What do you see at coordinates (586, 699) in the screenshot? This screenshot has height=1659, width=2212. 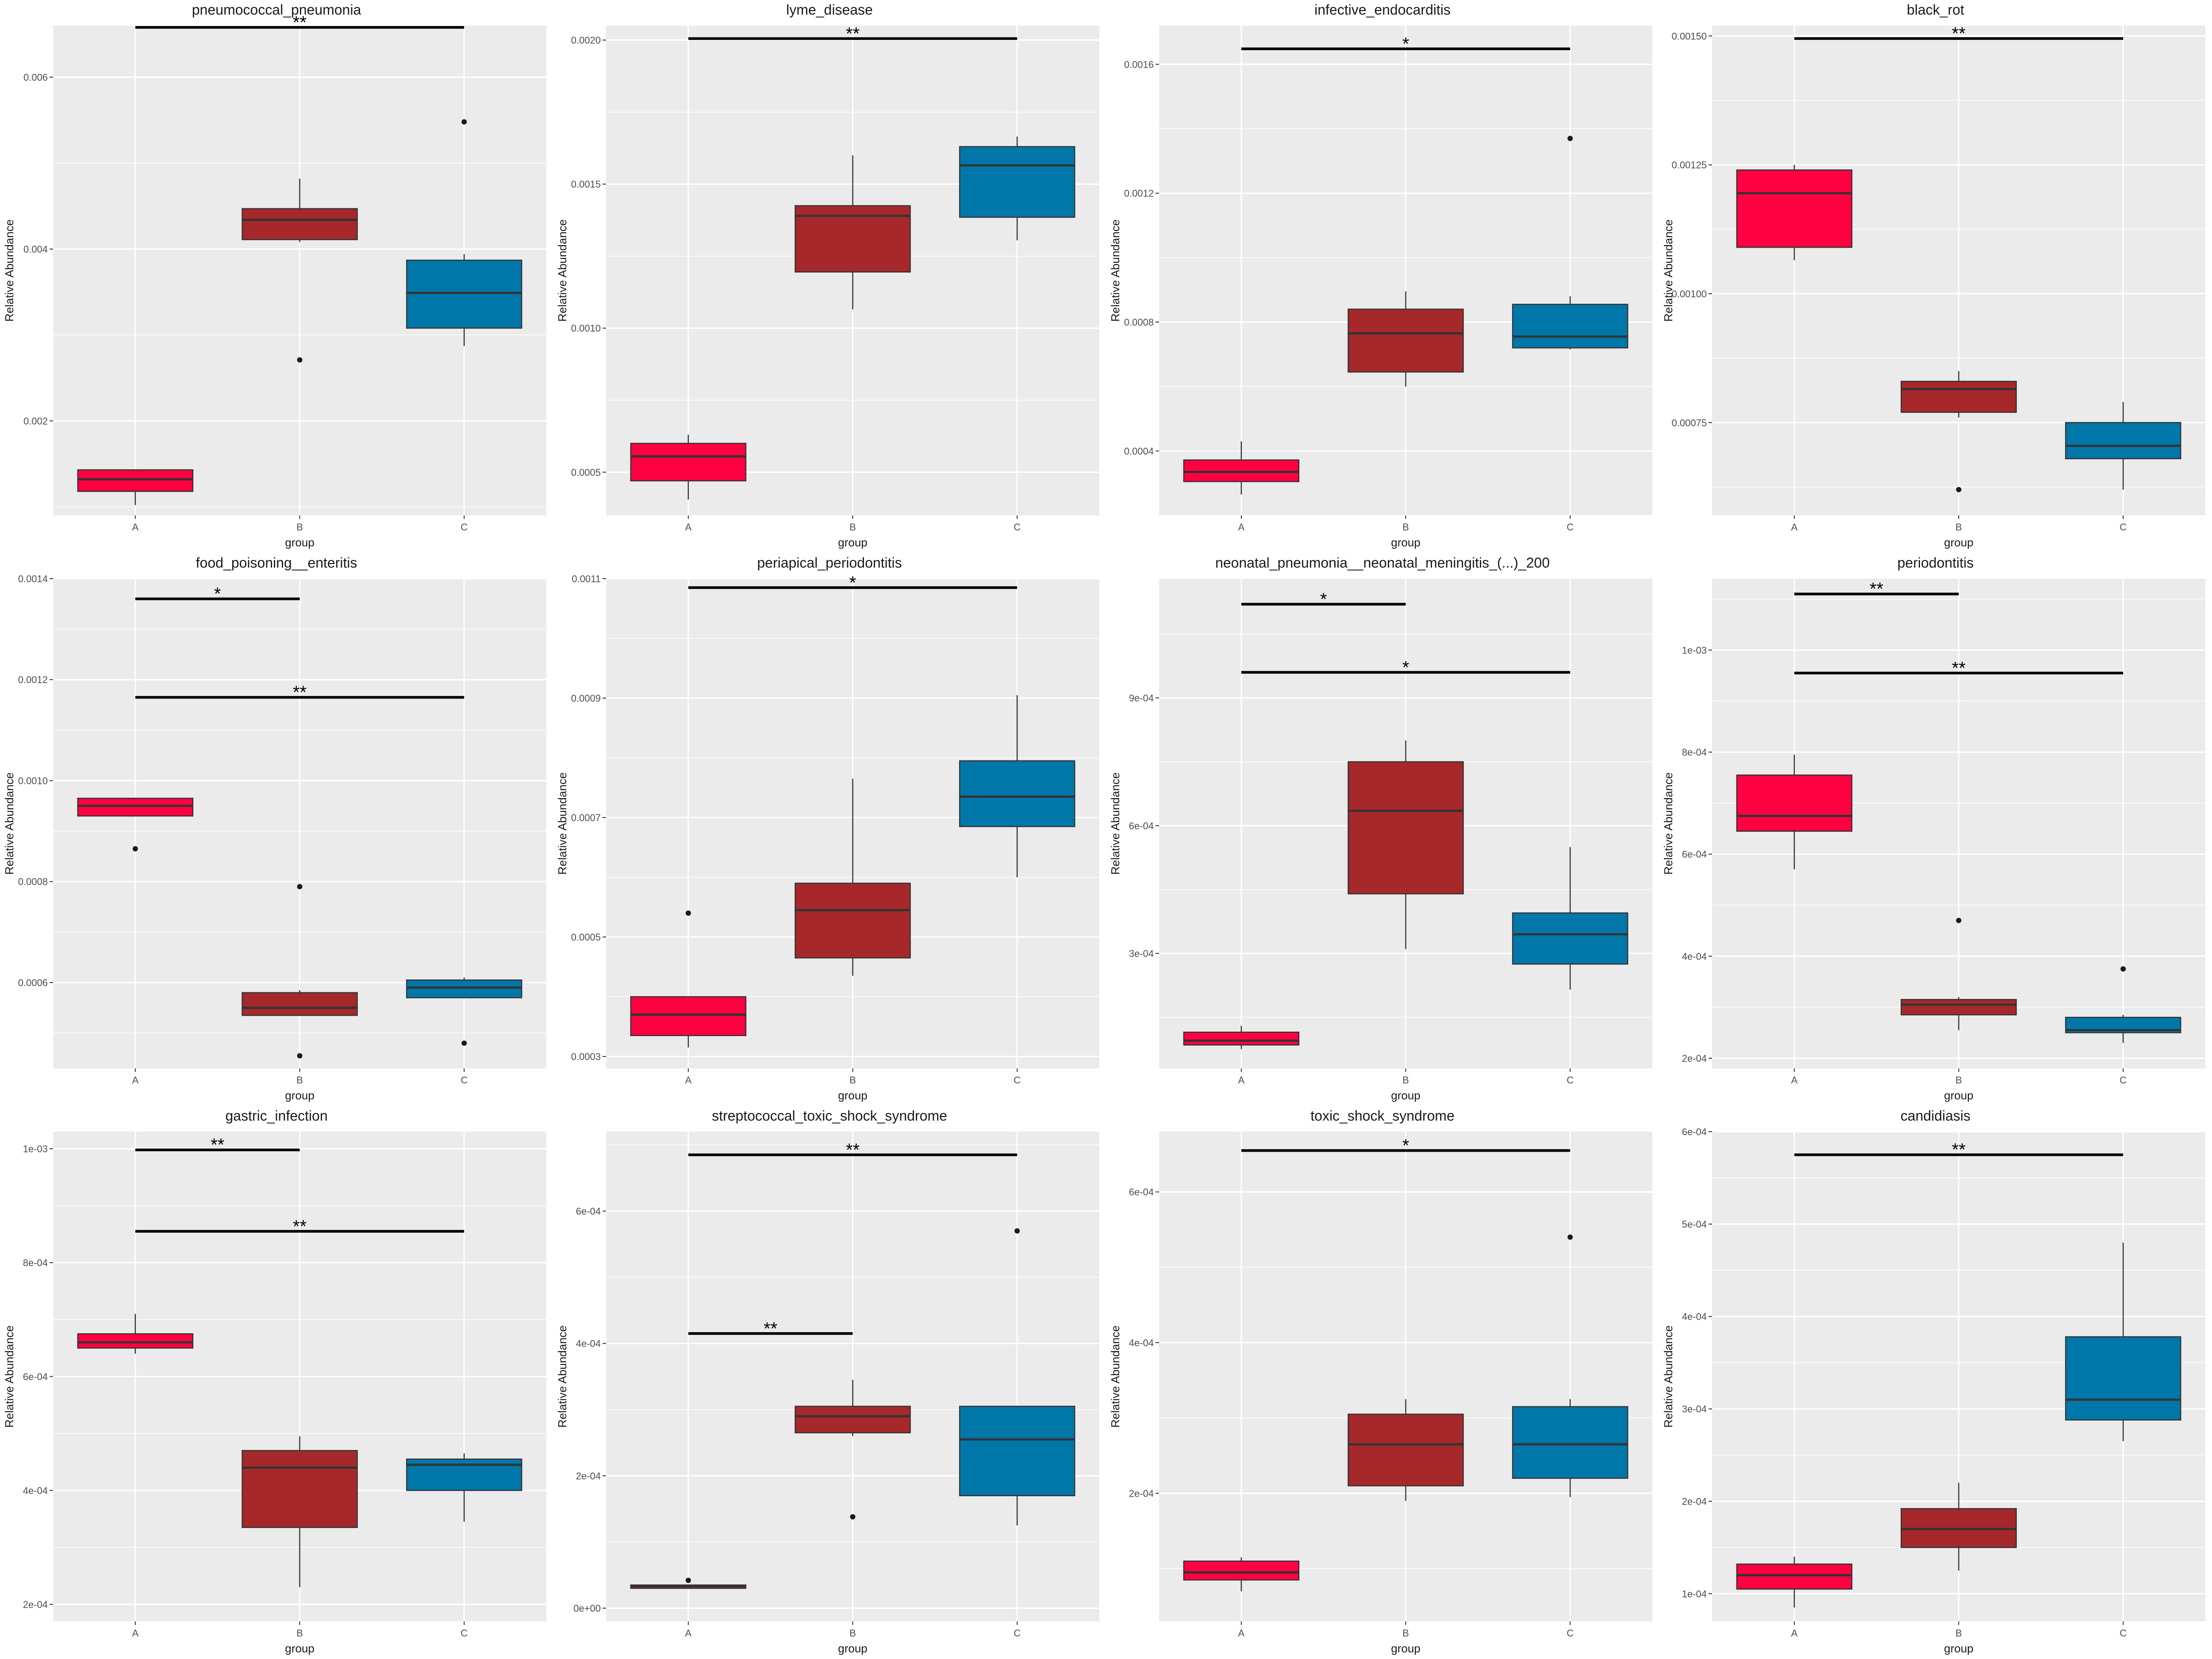 I see `y-tick-label: 0.0009` at bounding box center [586, 699].